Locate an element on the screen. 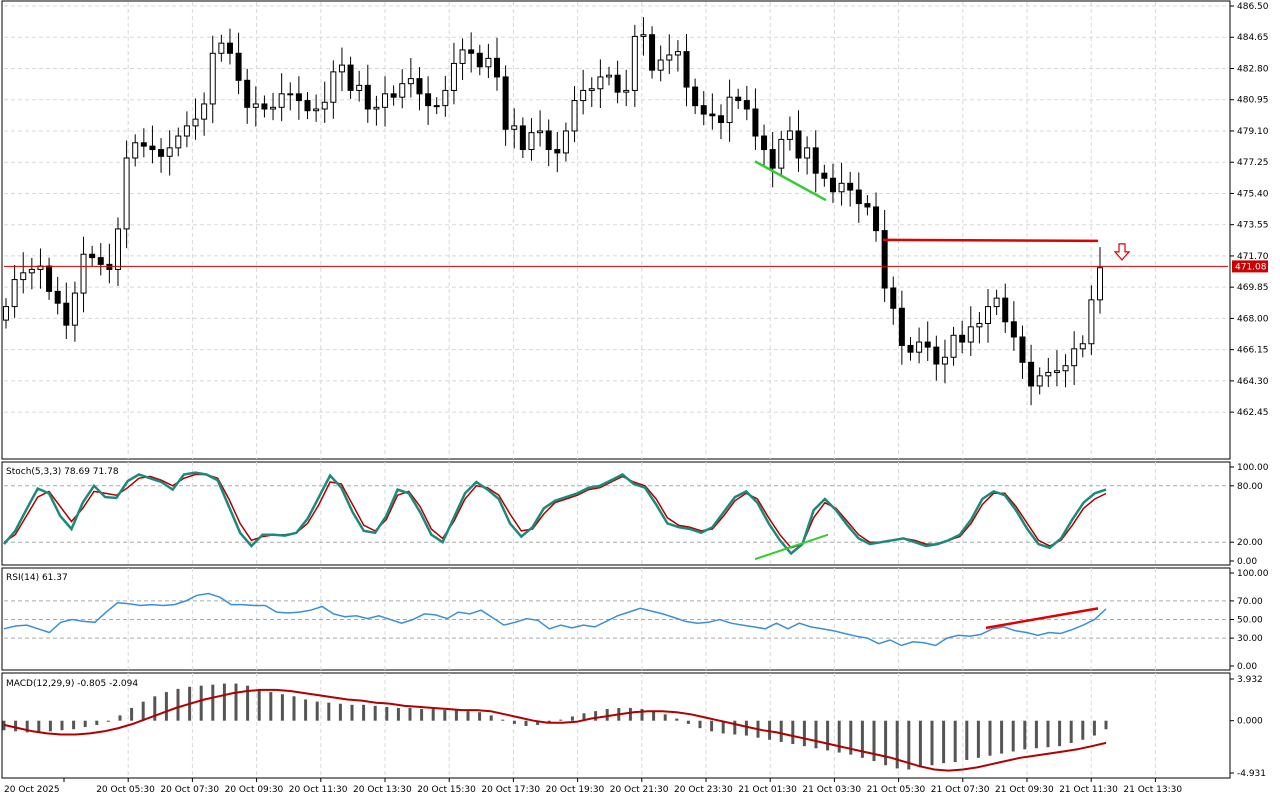  macd-panel is located at coordinates (616, 725).